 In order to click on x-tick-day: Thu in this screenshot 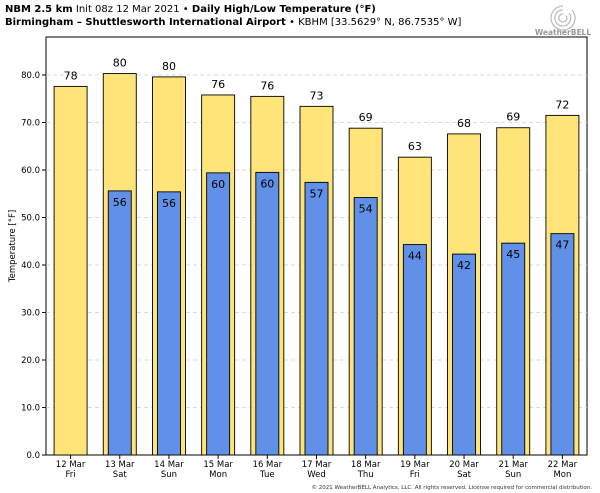, I will do `click(365, 475)`.